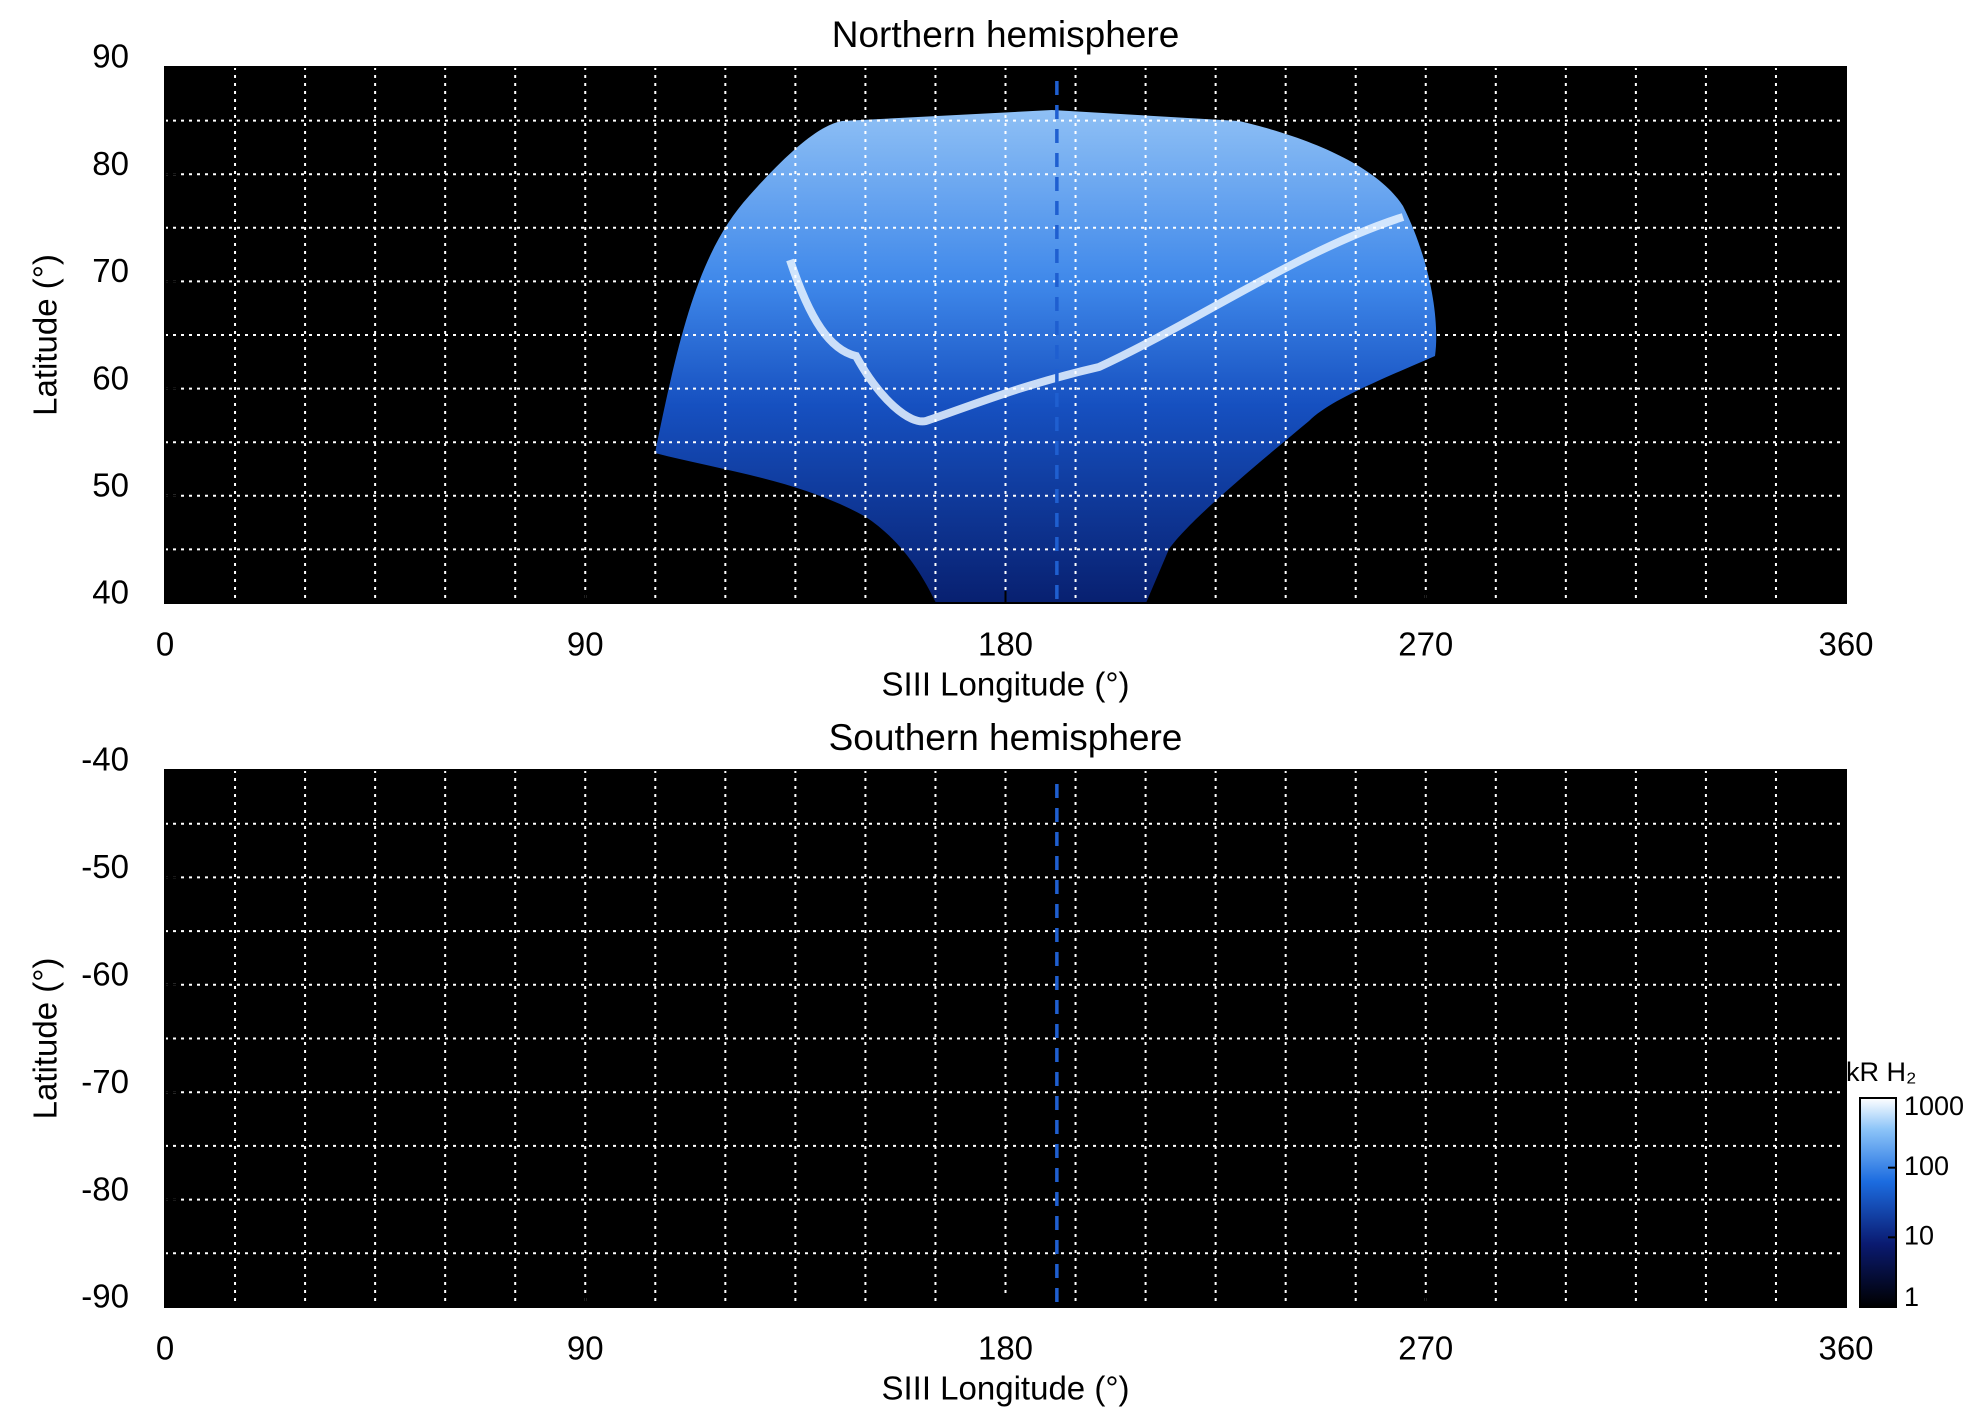 This screenshot has height=1423, width=1983. What do you see at coordinates (110, 163) in the screenshot?
I see `y-tick-label: 80` at bounding box center [110, 163].